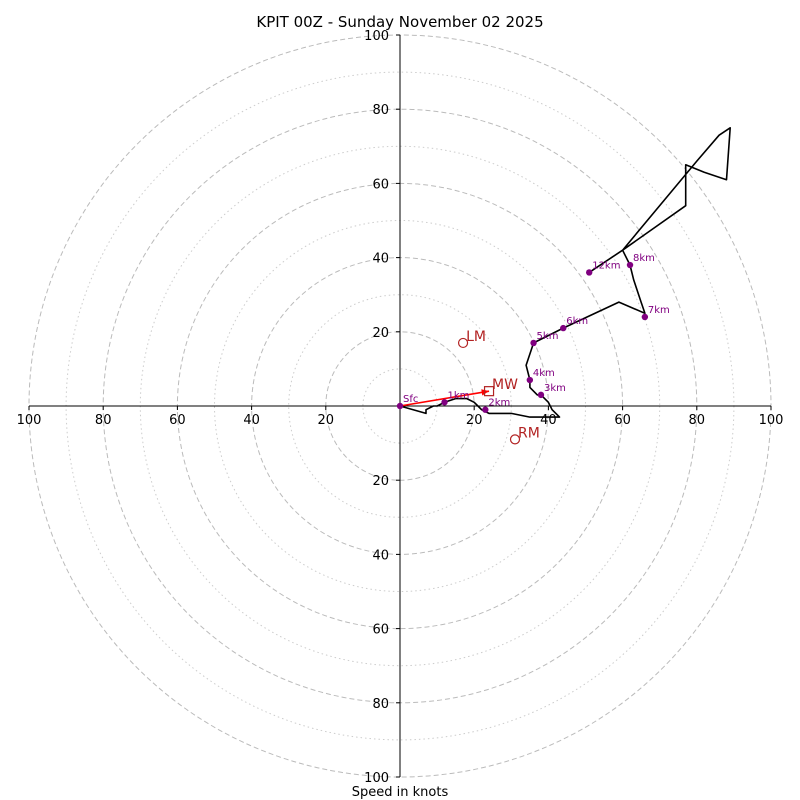 The width and height of the screenshot is (800, 800). What do you see at coordinates (644, 258) in the screenshot?
I see `height-marker-label: 8km` at bounding box center [644, 258].